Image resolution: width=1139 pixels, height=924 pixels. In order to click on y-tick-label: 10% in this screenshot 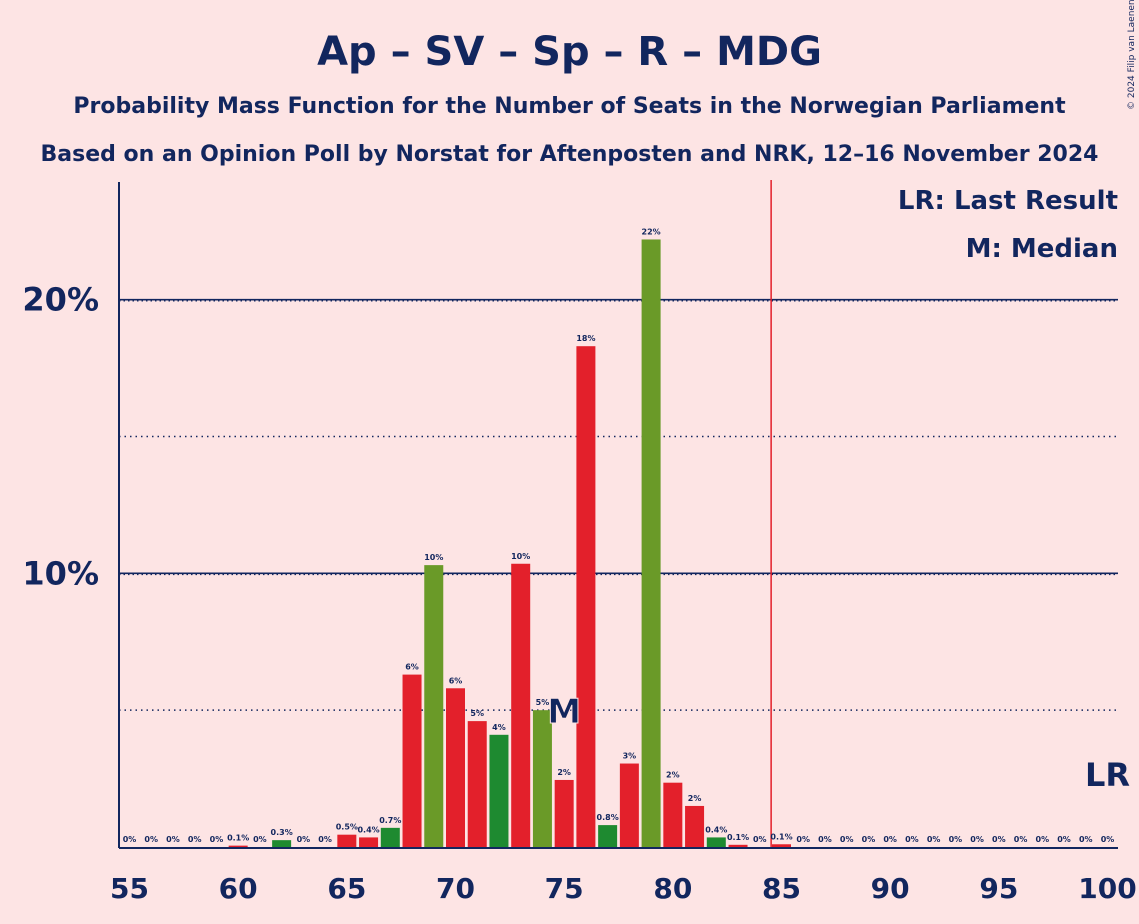, I will do `click(60, 573)`.